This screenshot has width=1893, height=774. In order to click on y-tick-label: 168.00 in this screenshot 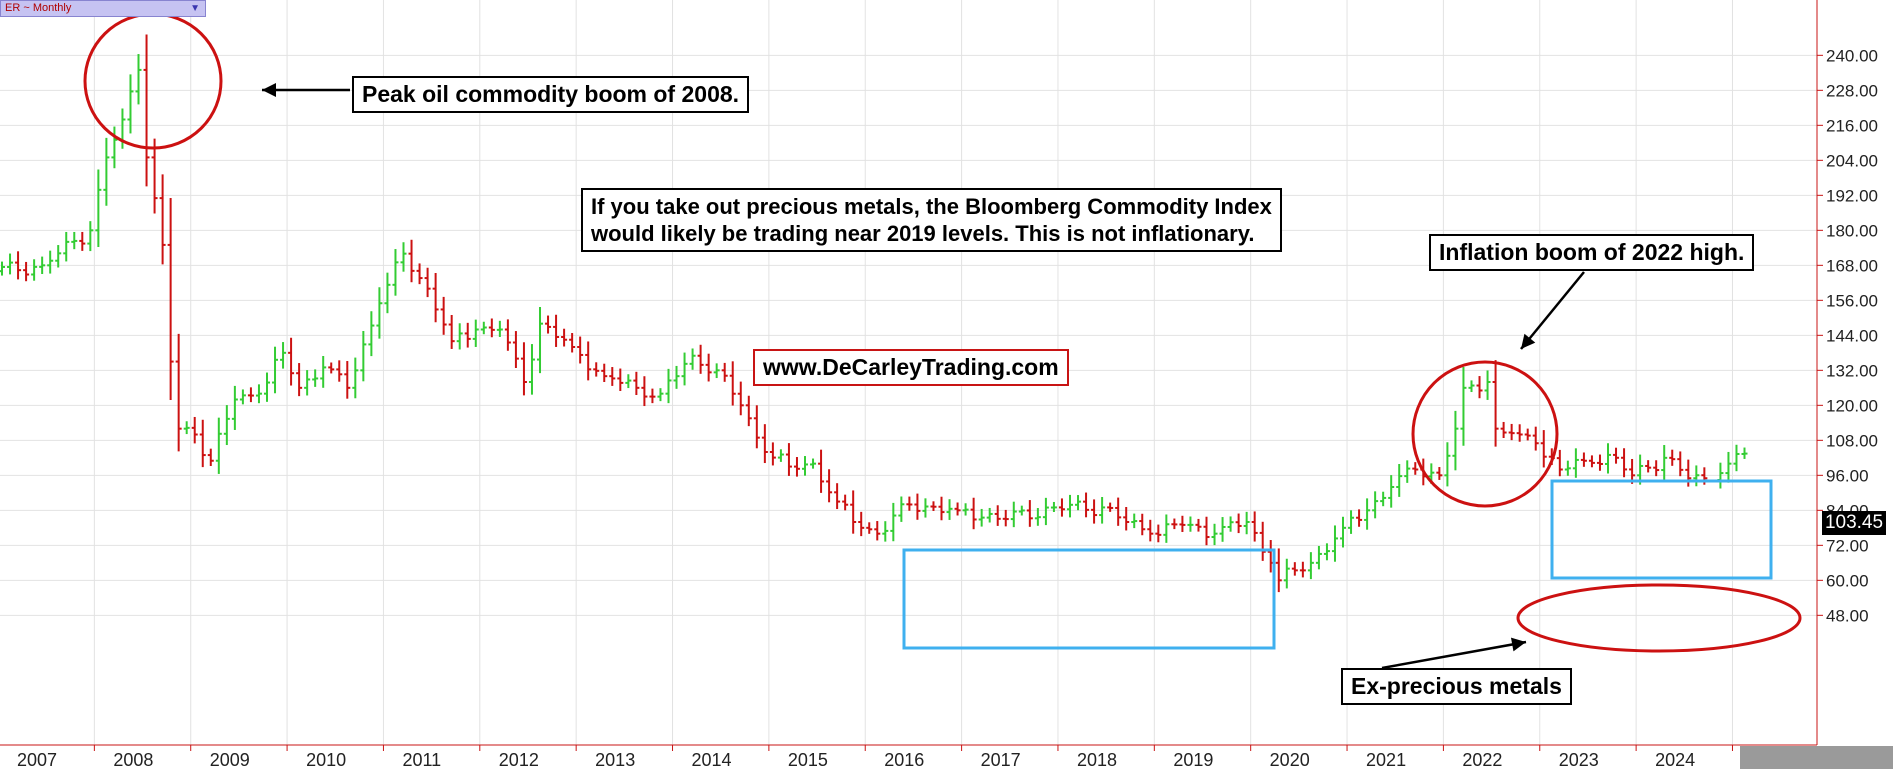, I will do `click(1852, 265)`.